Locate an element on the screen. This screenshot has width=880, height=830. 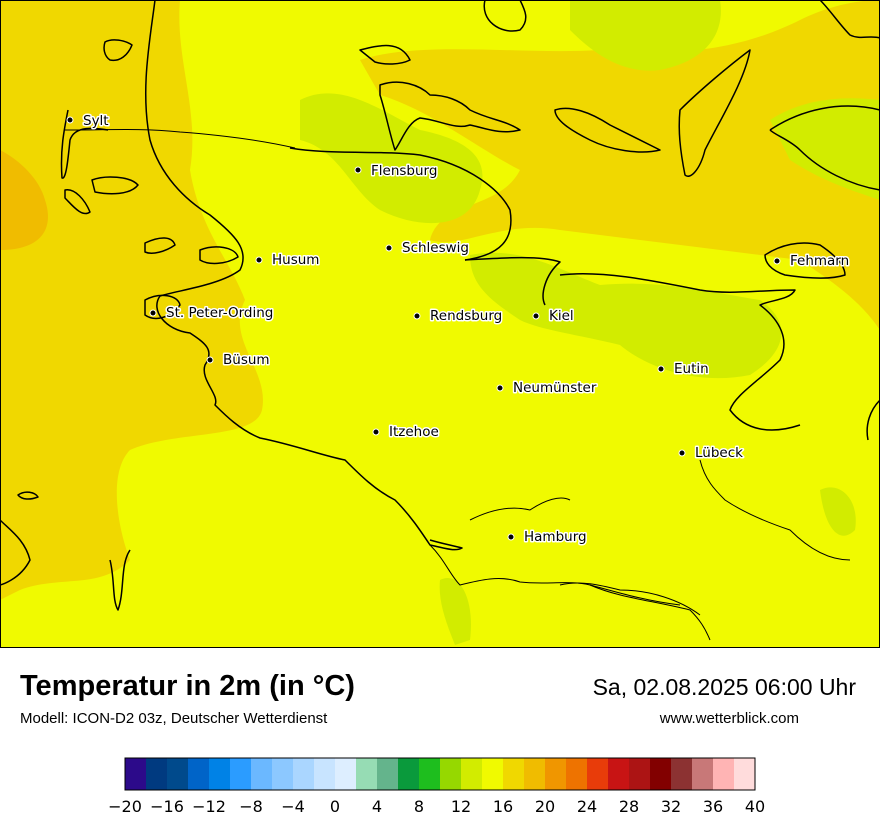
legend-tick-label: 4 is located at coordinates (377, 806).